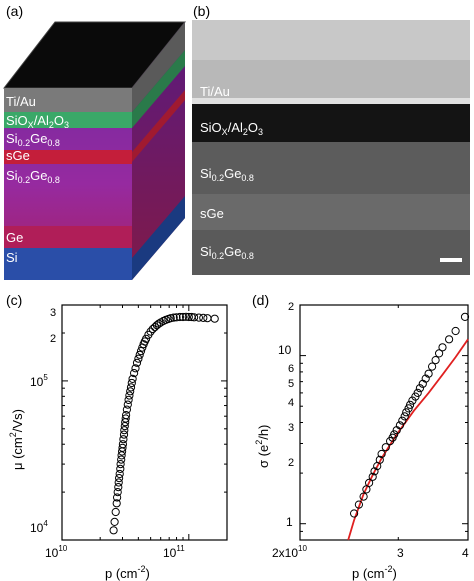  What do you see at coordinates (158, 126) in the screenshot?
I see `stack-side-sge` at bounding box center [158, 126].